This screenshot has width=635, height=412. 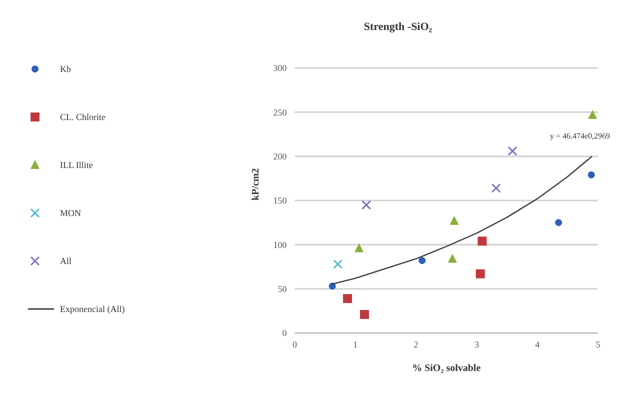 What do you see at coordinates (283, 289) in the screenshot?
I see `y-tick-label: 50` at bounding box center [283, 289].